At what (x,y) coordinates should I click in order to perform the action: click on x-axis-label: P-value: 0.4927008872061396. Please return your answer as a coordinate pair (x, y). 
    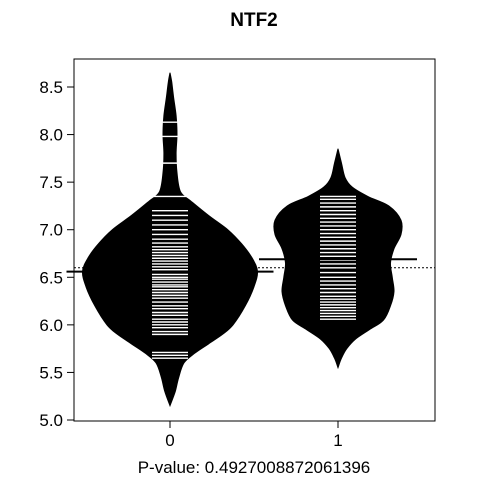
    Looking at the image, I should click on (254, 467).